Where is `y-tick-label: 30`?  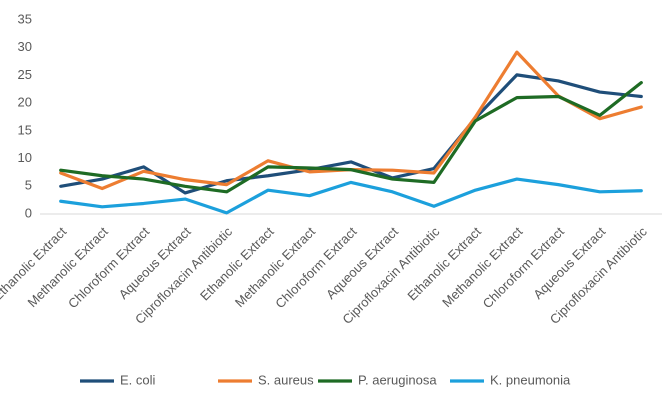
y-tick-label: 30 is located at coordinates (25, 46).